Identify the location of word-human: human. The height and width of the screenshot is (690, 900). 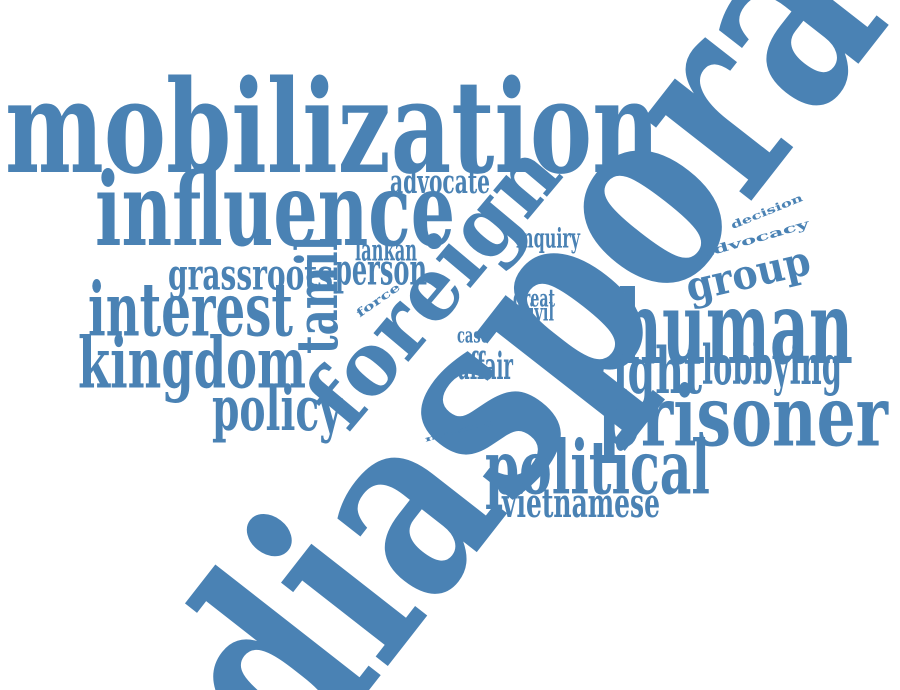
(735, 327).